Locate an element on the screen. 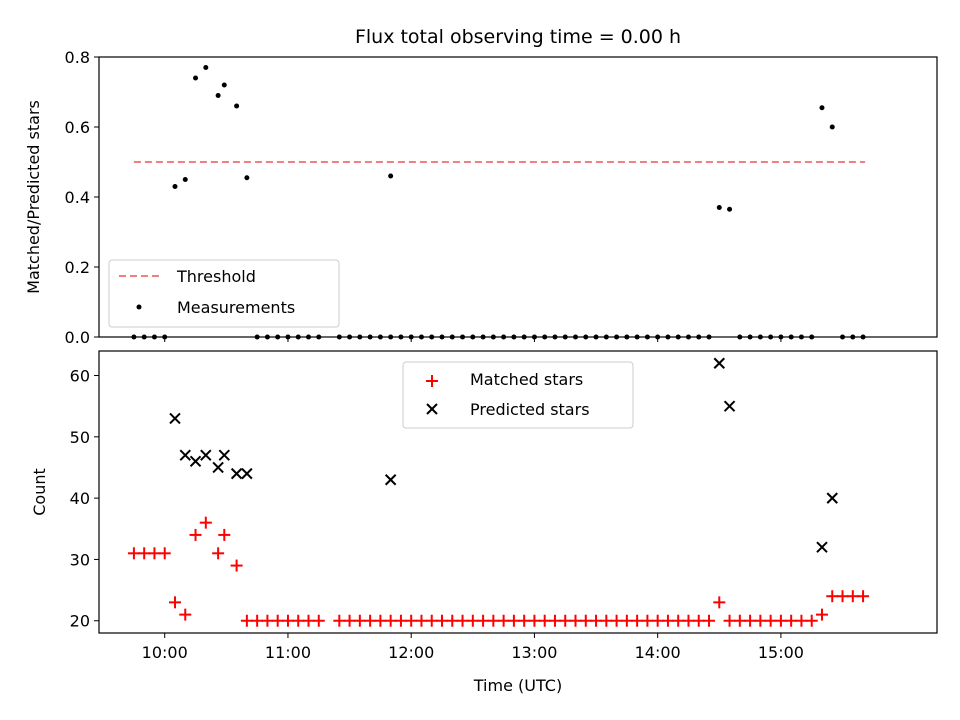 This screenshot has height=720, width=960. x-tick-label: 13:00 is located at coordinates (534, 652).